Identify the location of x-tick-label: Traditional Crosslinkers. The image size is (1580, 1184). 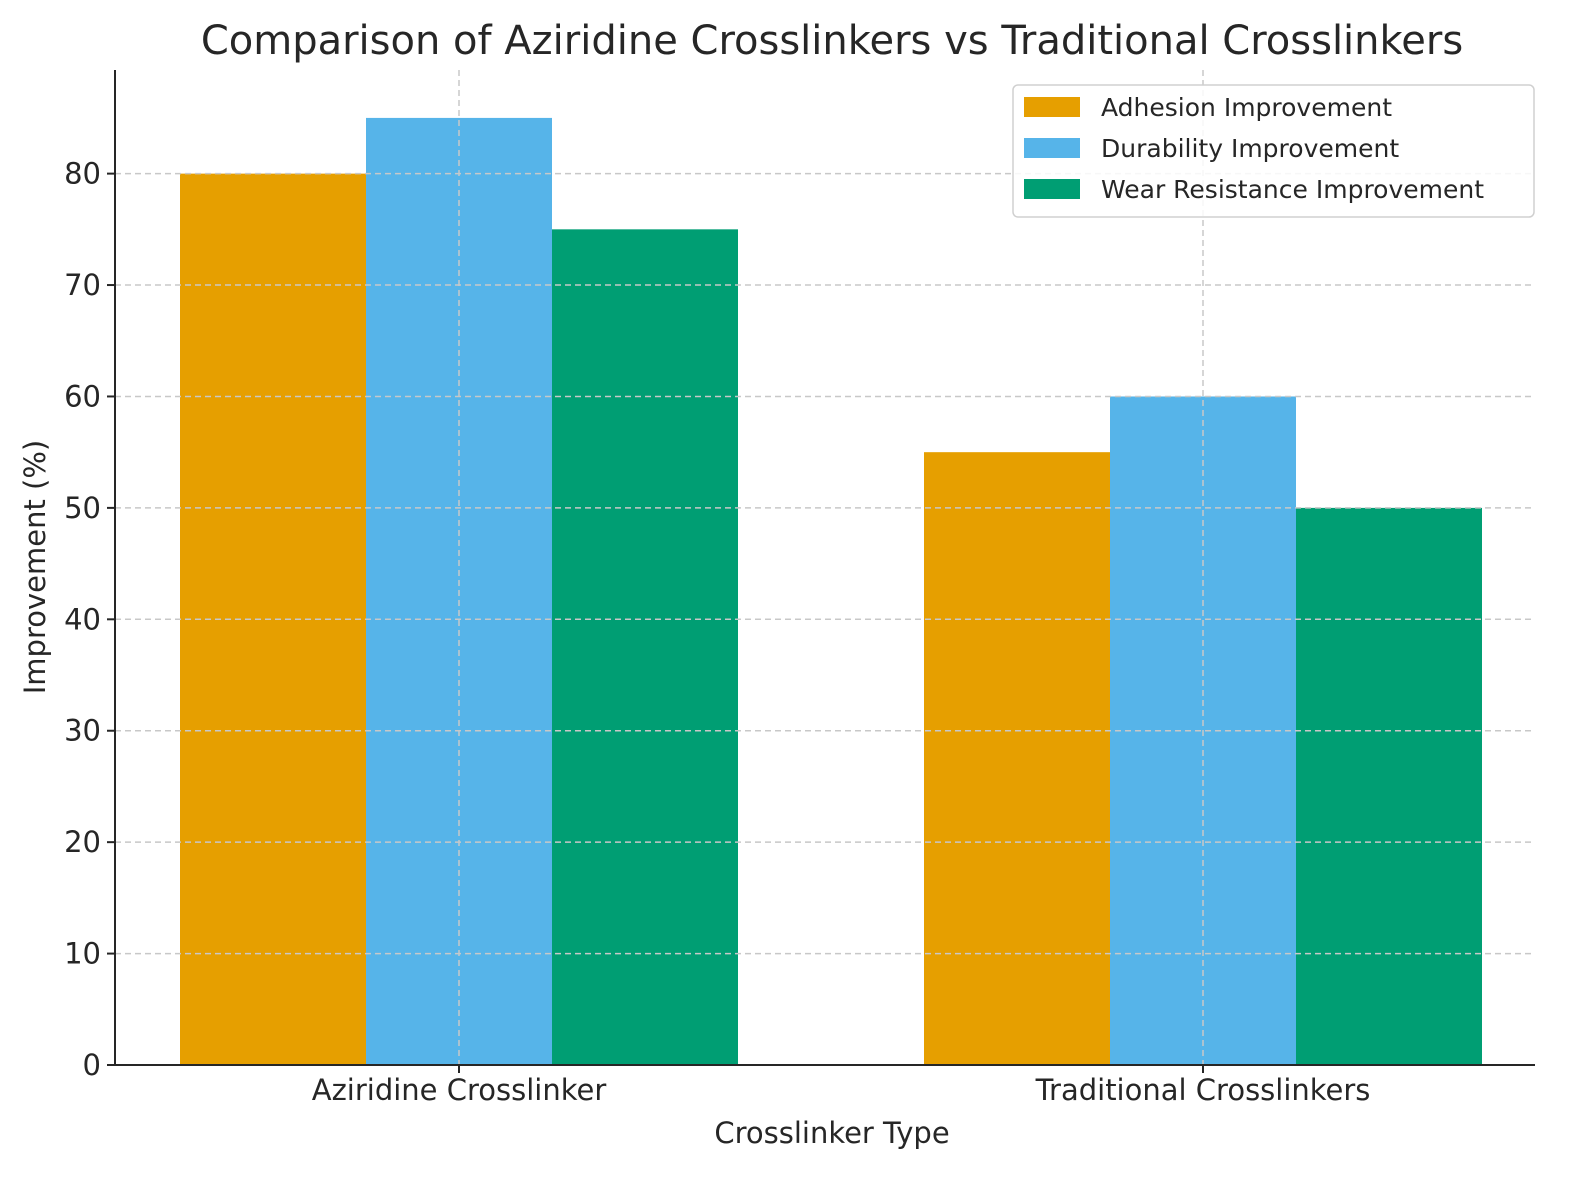
(1203, 1090).